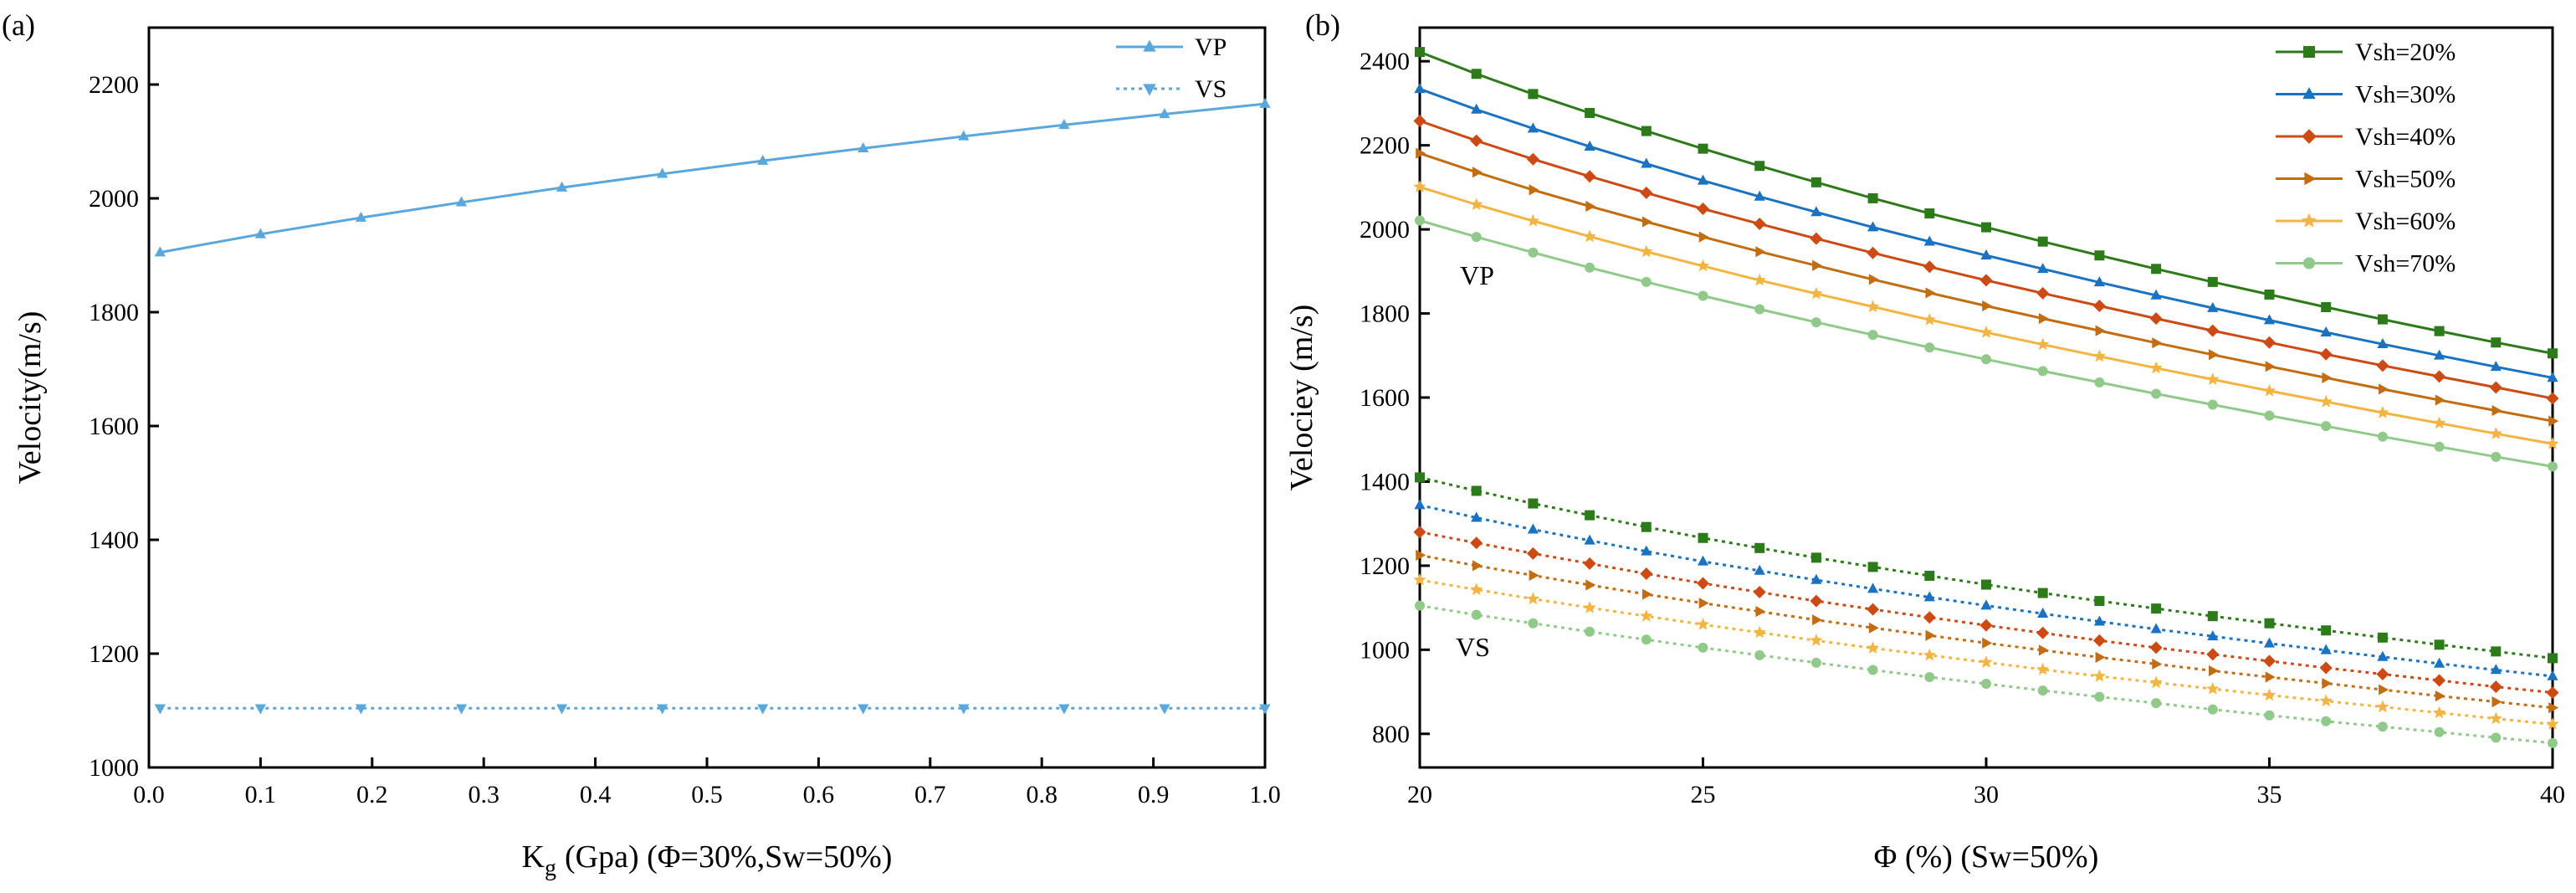 This screenshot has width=2576, height=893. Describe the element at coordinates (1385, 481) in the screenshot. I see `panel-b-y-tick-label: 1400` at that location.